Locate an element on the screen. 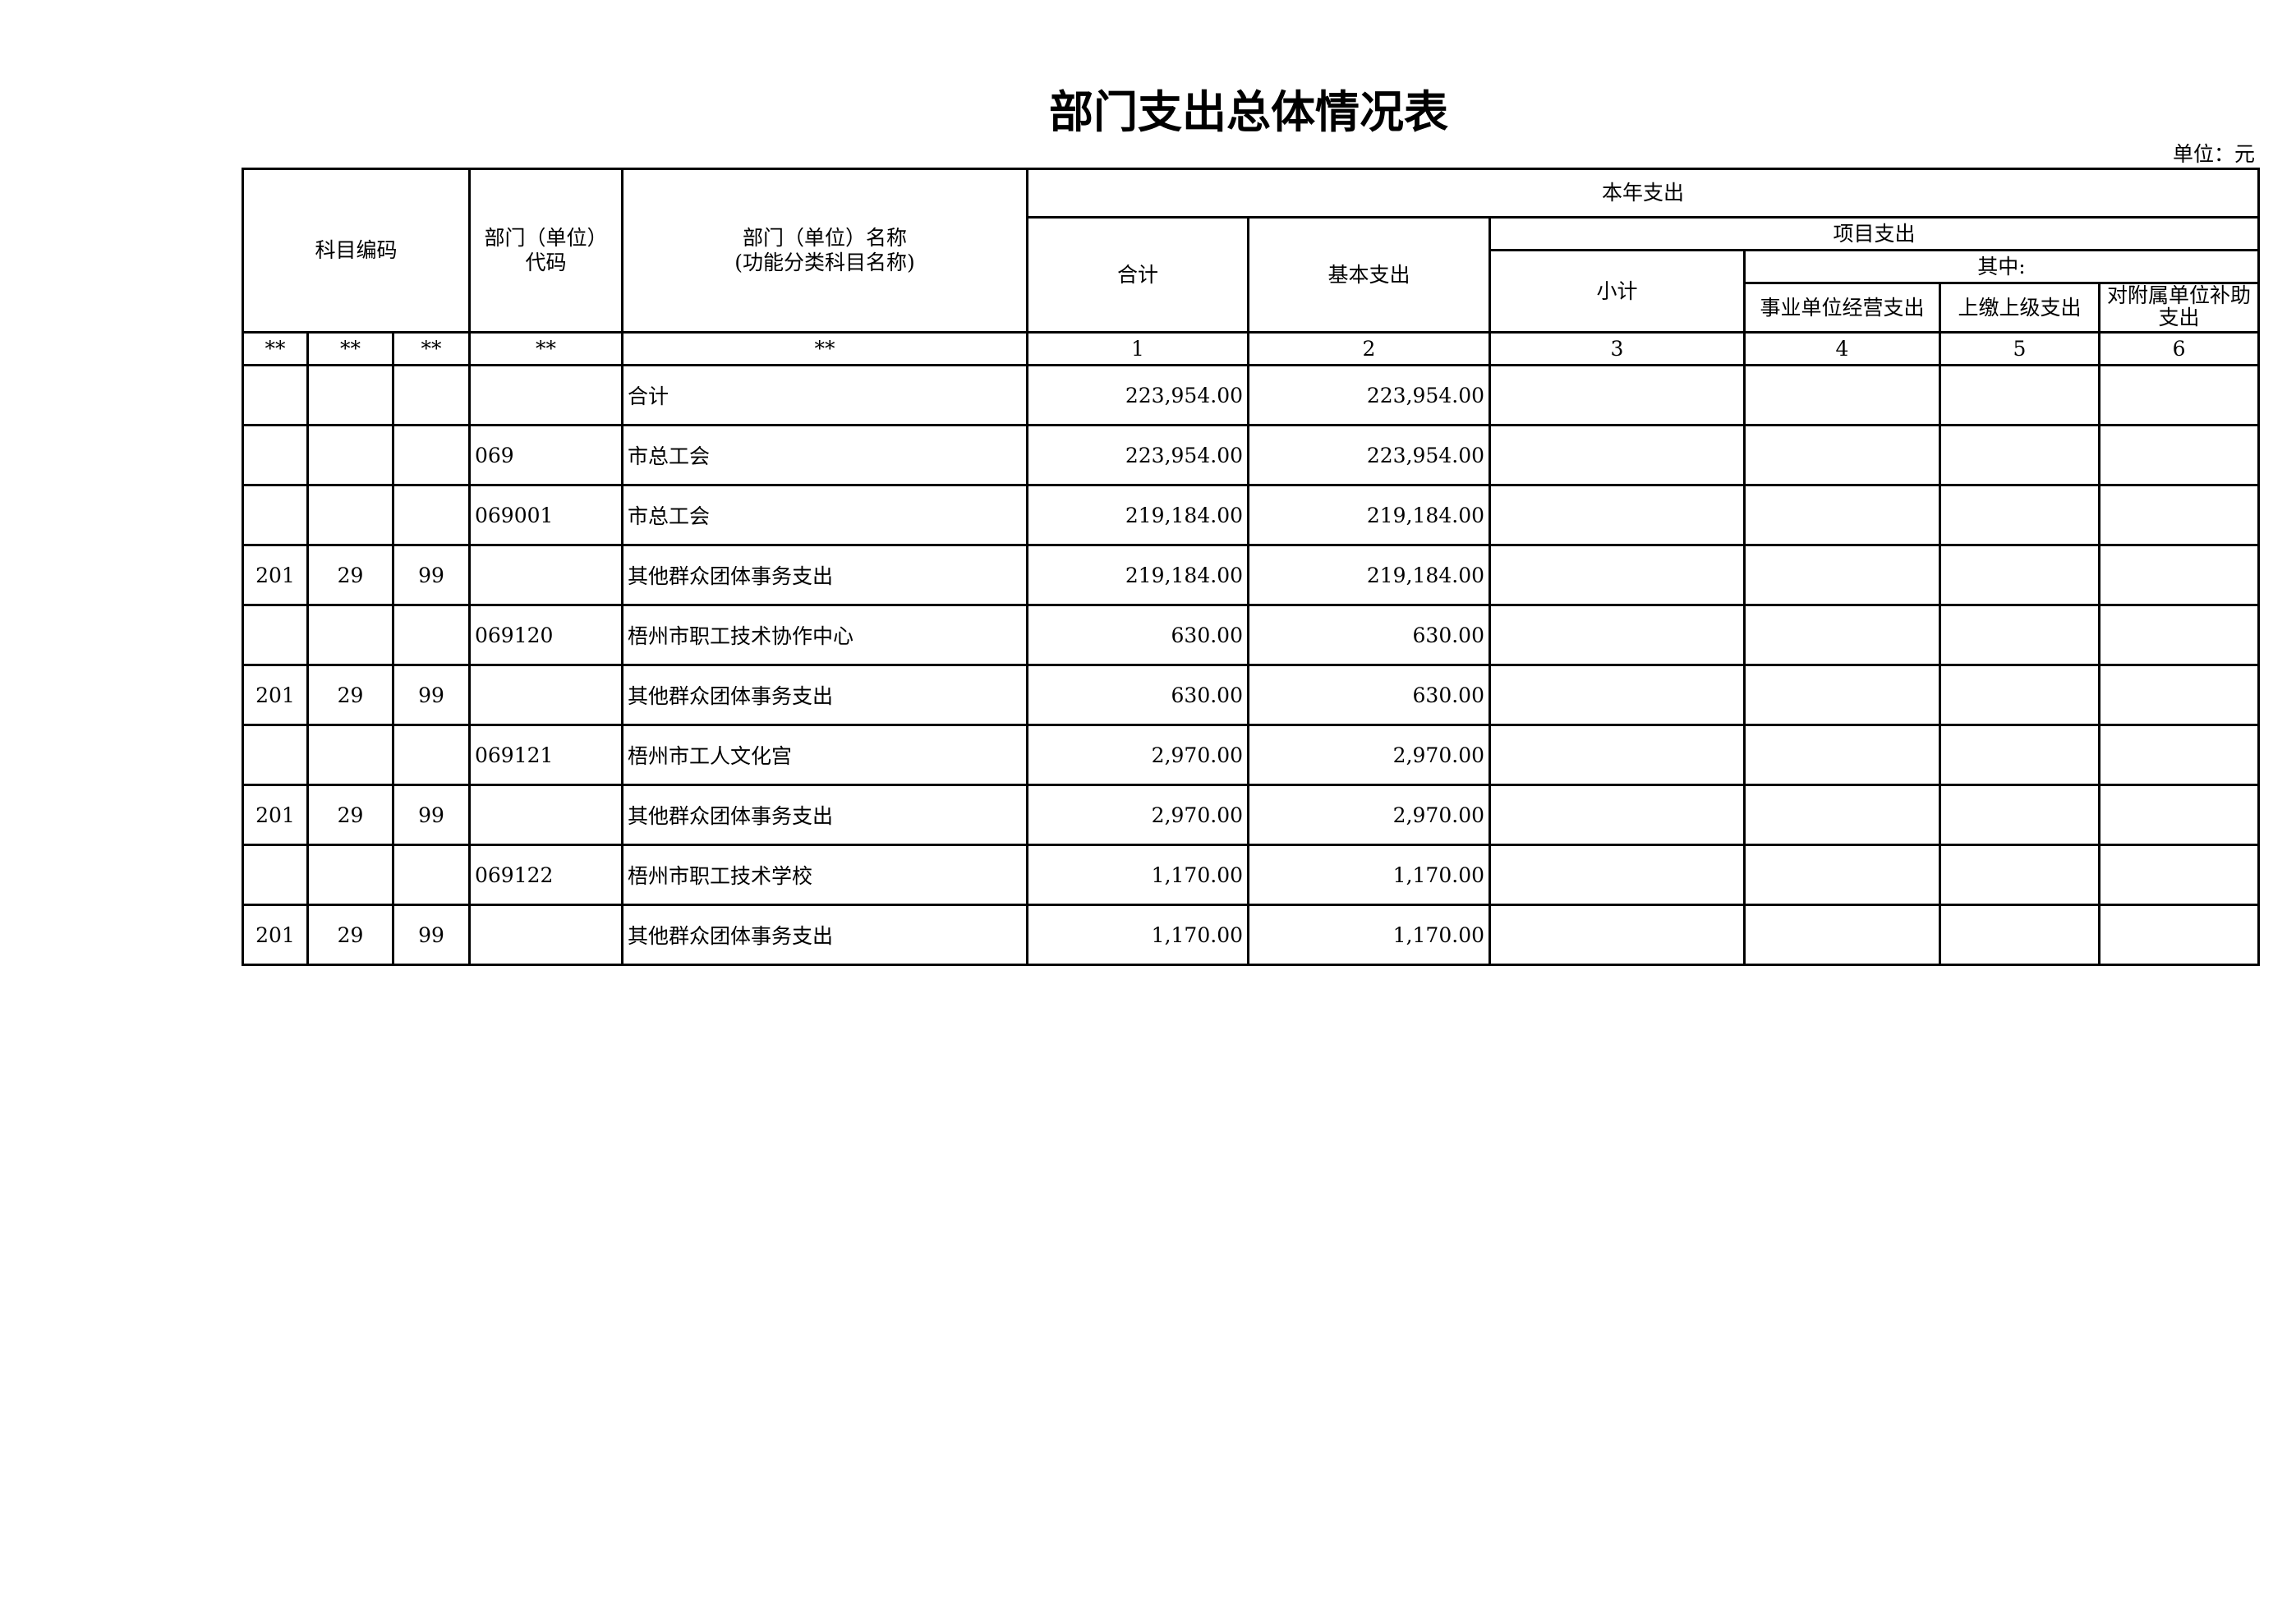 Image resolution: width=2296 pixels, height=1624 pixels. index-cell: 1 is located at coordinates (1137, 348).